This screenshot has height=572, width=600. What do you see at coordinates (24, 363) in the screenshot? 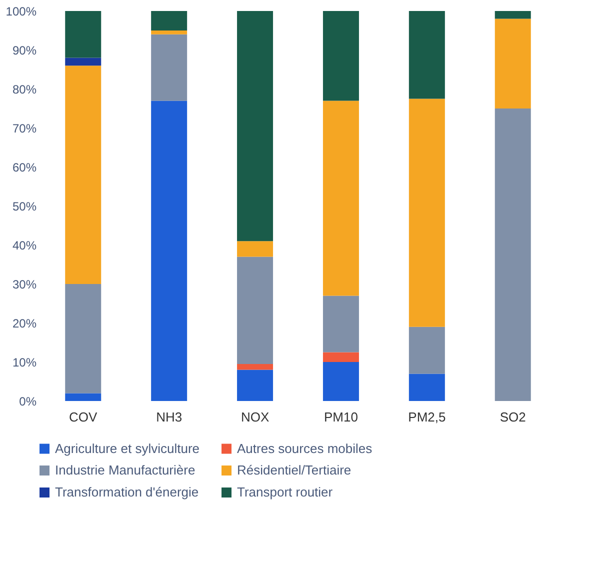
I see `y-tick-label: 10%` at bounding box center [24, 363].